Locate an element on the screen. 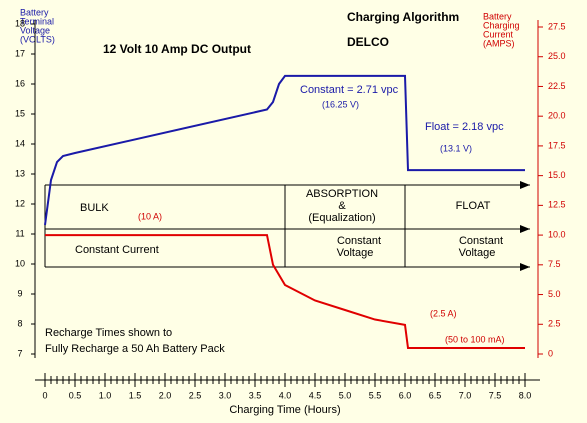 This screenshot has height=423, width=587. x-tick-label: 0.5 is located at coordinates (75, 395).